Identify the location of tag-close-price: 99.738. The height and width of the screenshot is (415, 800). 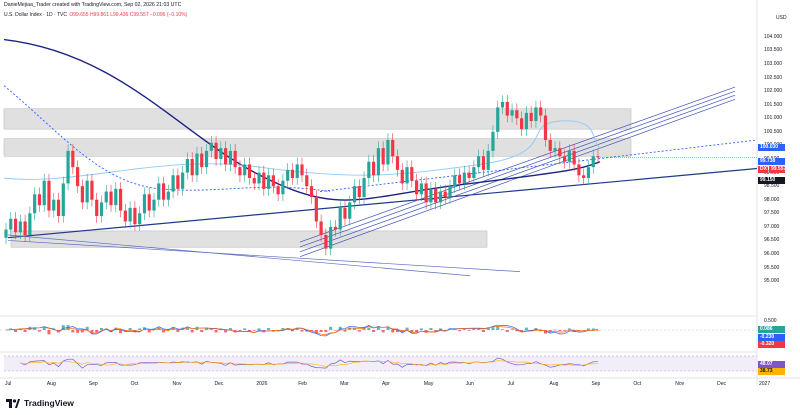
(771, 161).